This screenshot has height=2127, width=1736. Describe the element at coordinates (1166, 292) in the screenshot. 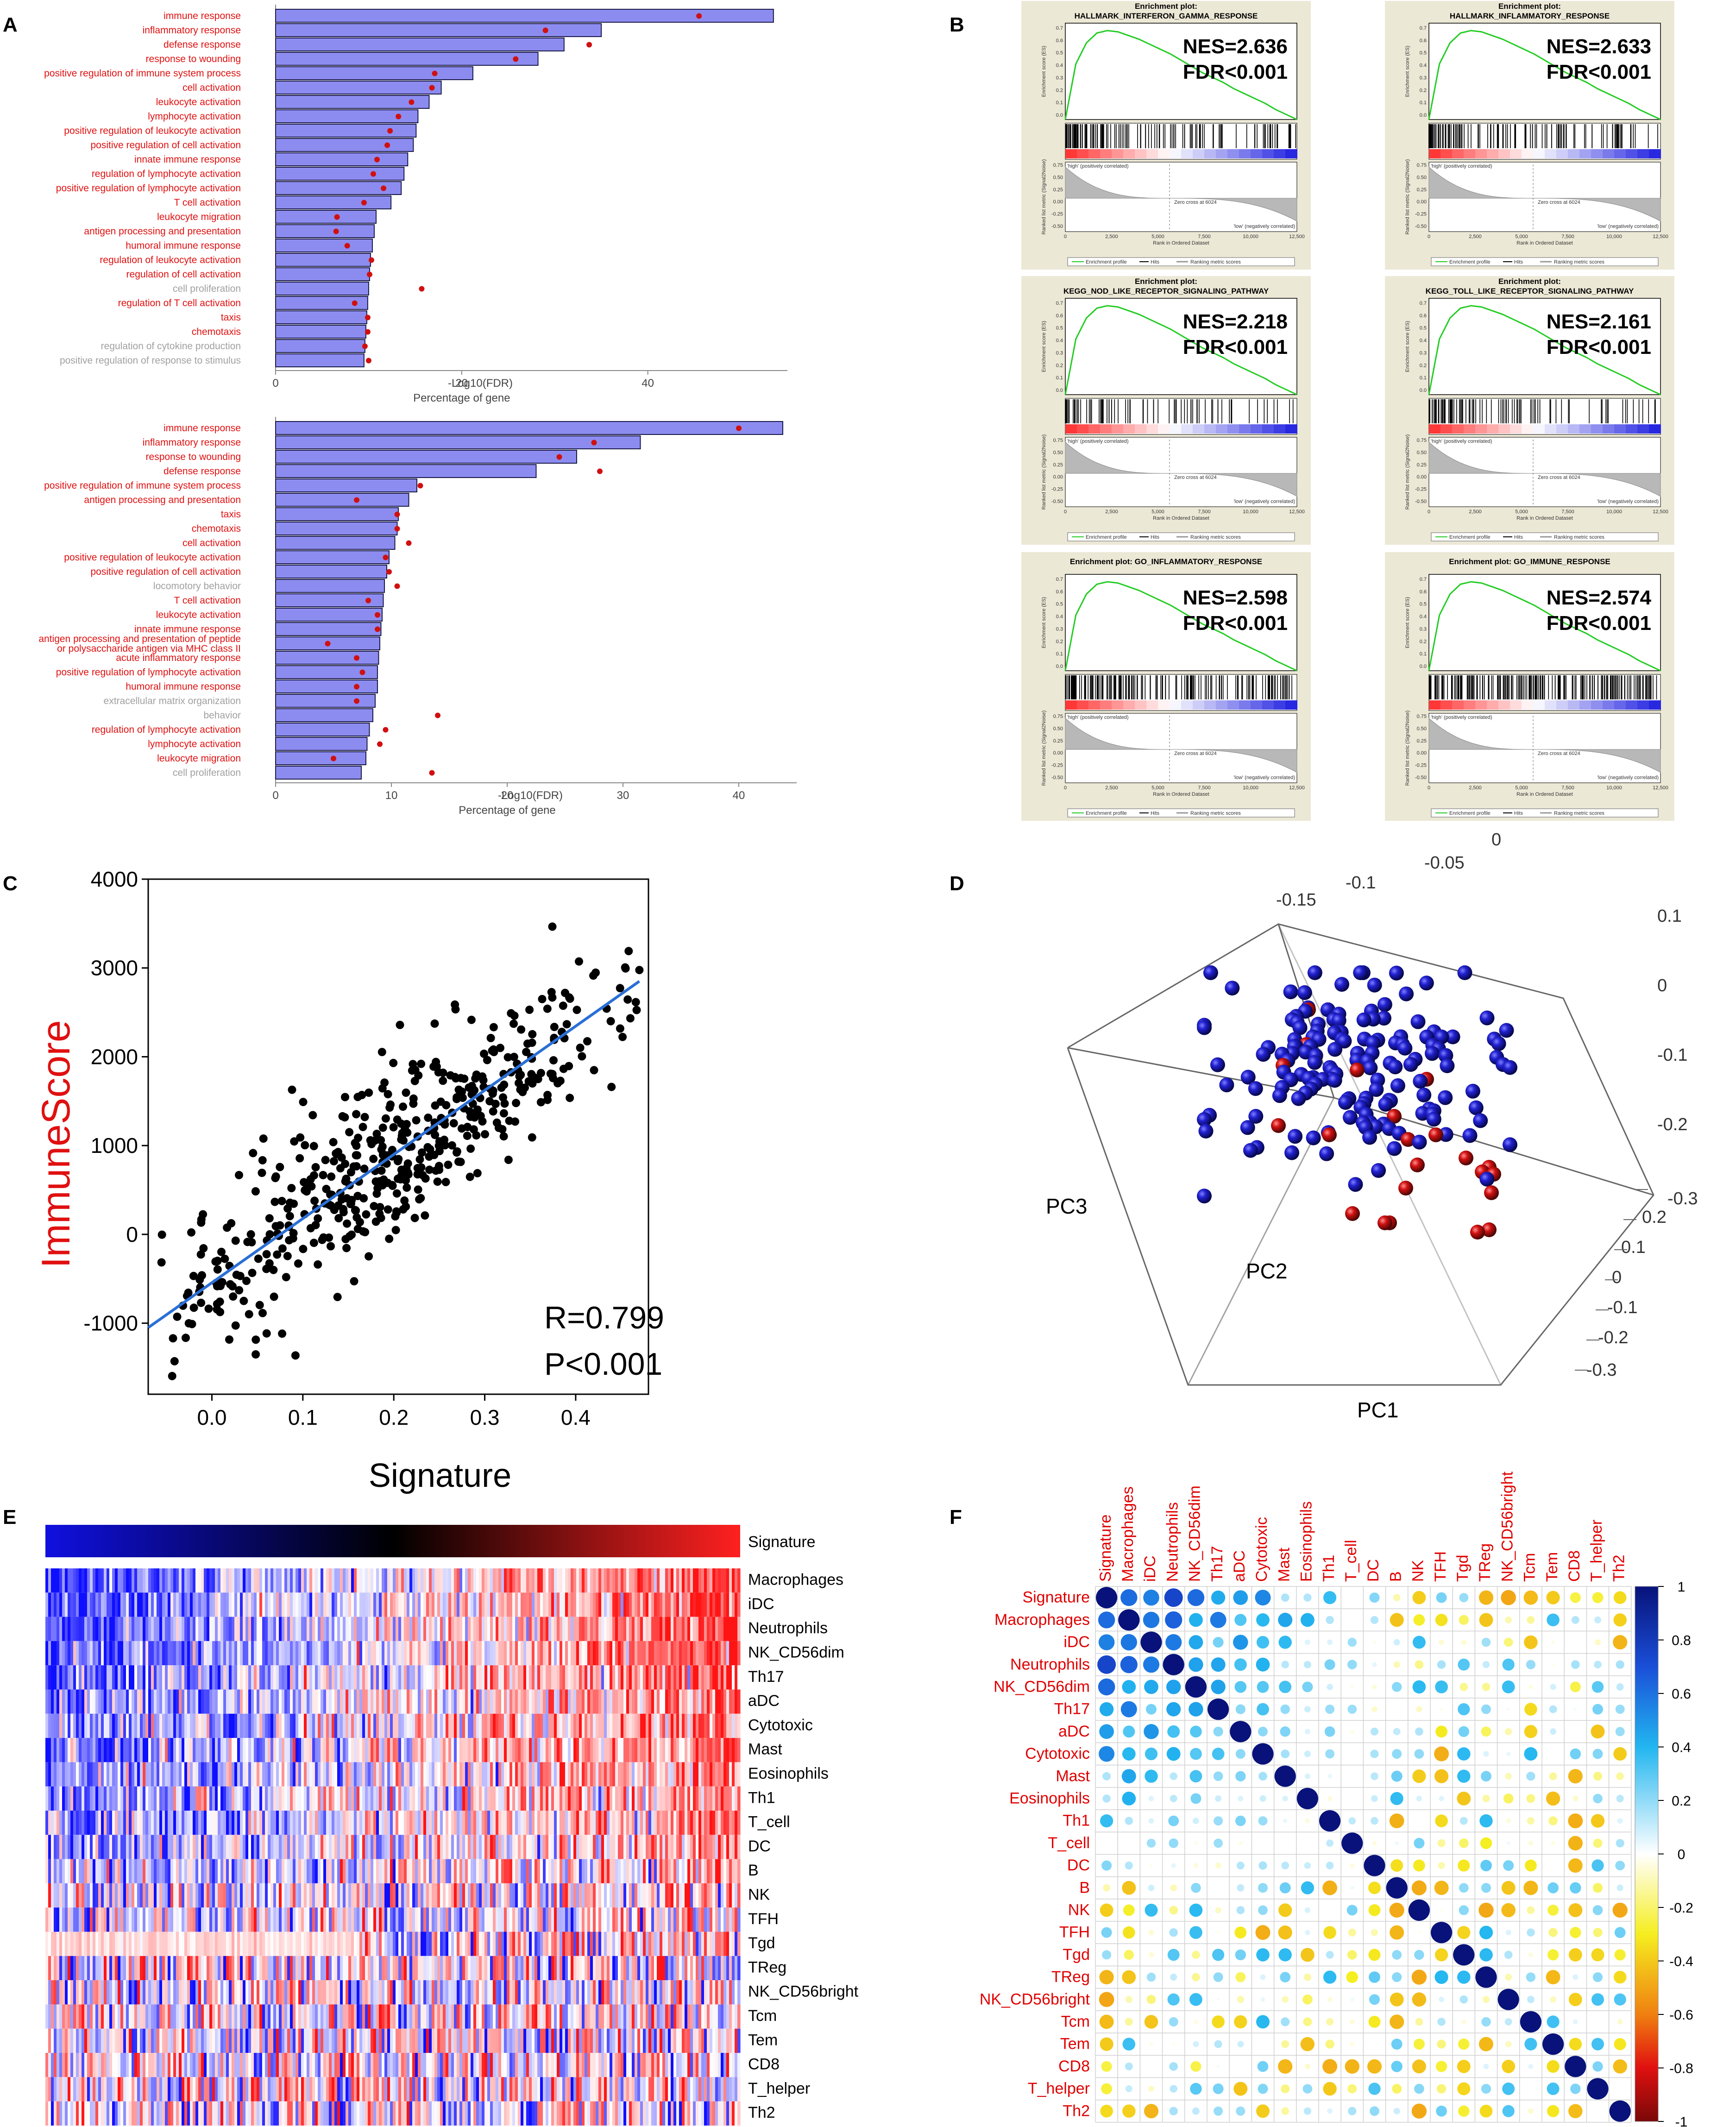

I see `gsea-title: KEGG_NOD_LIKE_RECEPTOR_SIGNALING_PATHWAY` at that location.